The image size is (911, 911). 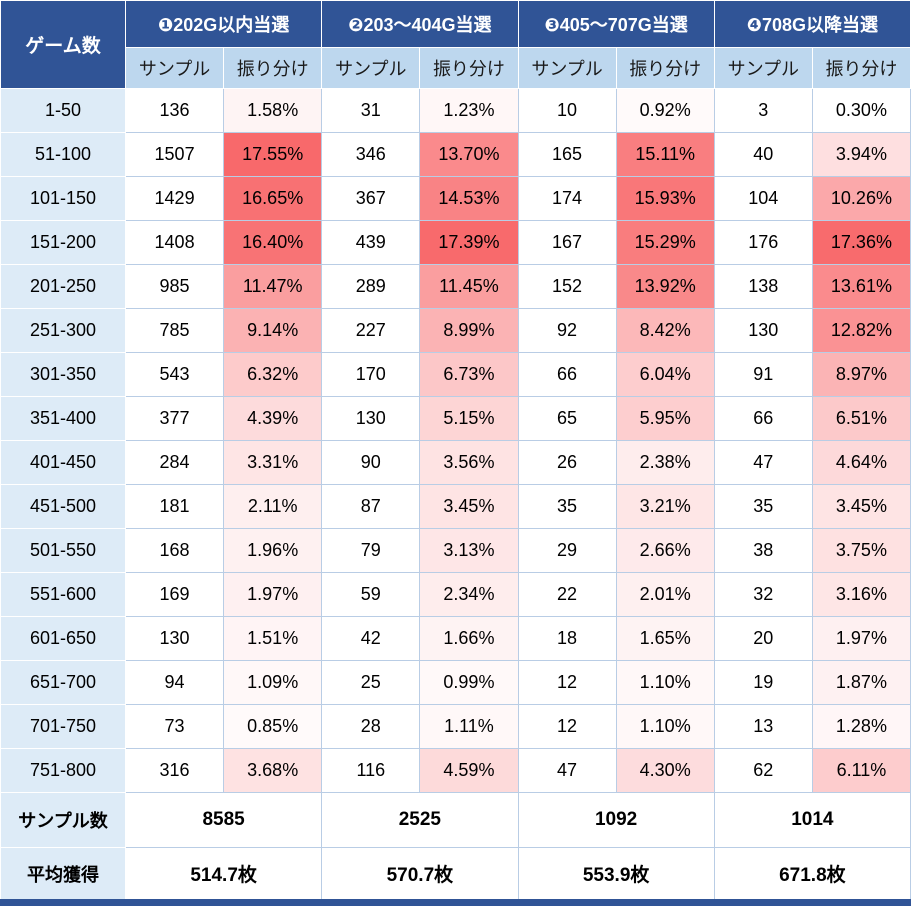 What do you see at coordinates (174, 594) in the screenshot?
I see `sample-cell: 169` at bounding box center [174, 594].